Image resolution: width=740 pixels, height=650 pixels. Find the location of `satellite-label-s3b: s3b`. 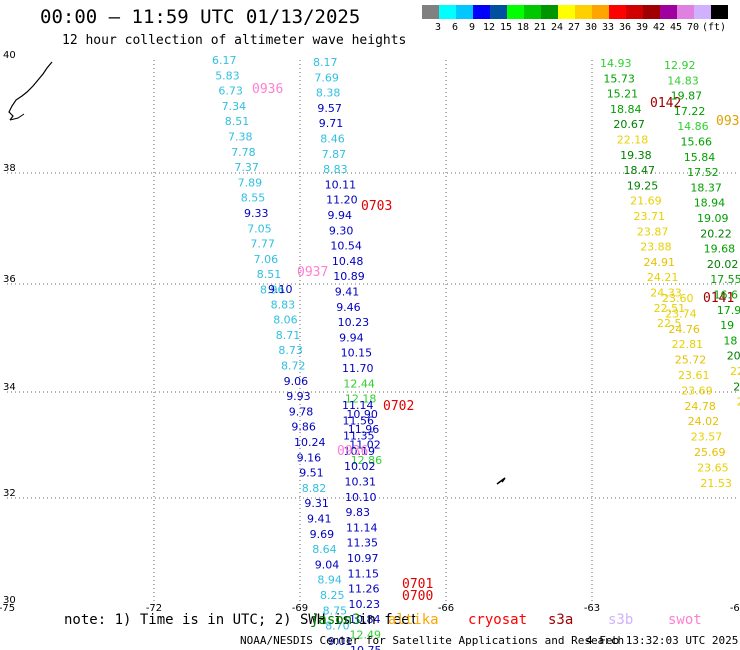

satellite-label-s3b: s3b is located at coordinates (621, 620).